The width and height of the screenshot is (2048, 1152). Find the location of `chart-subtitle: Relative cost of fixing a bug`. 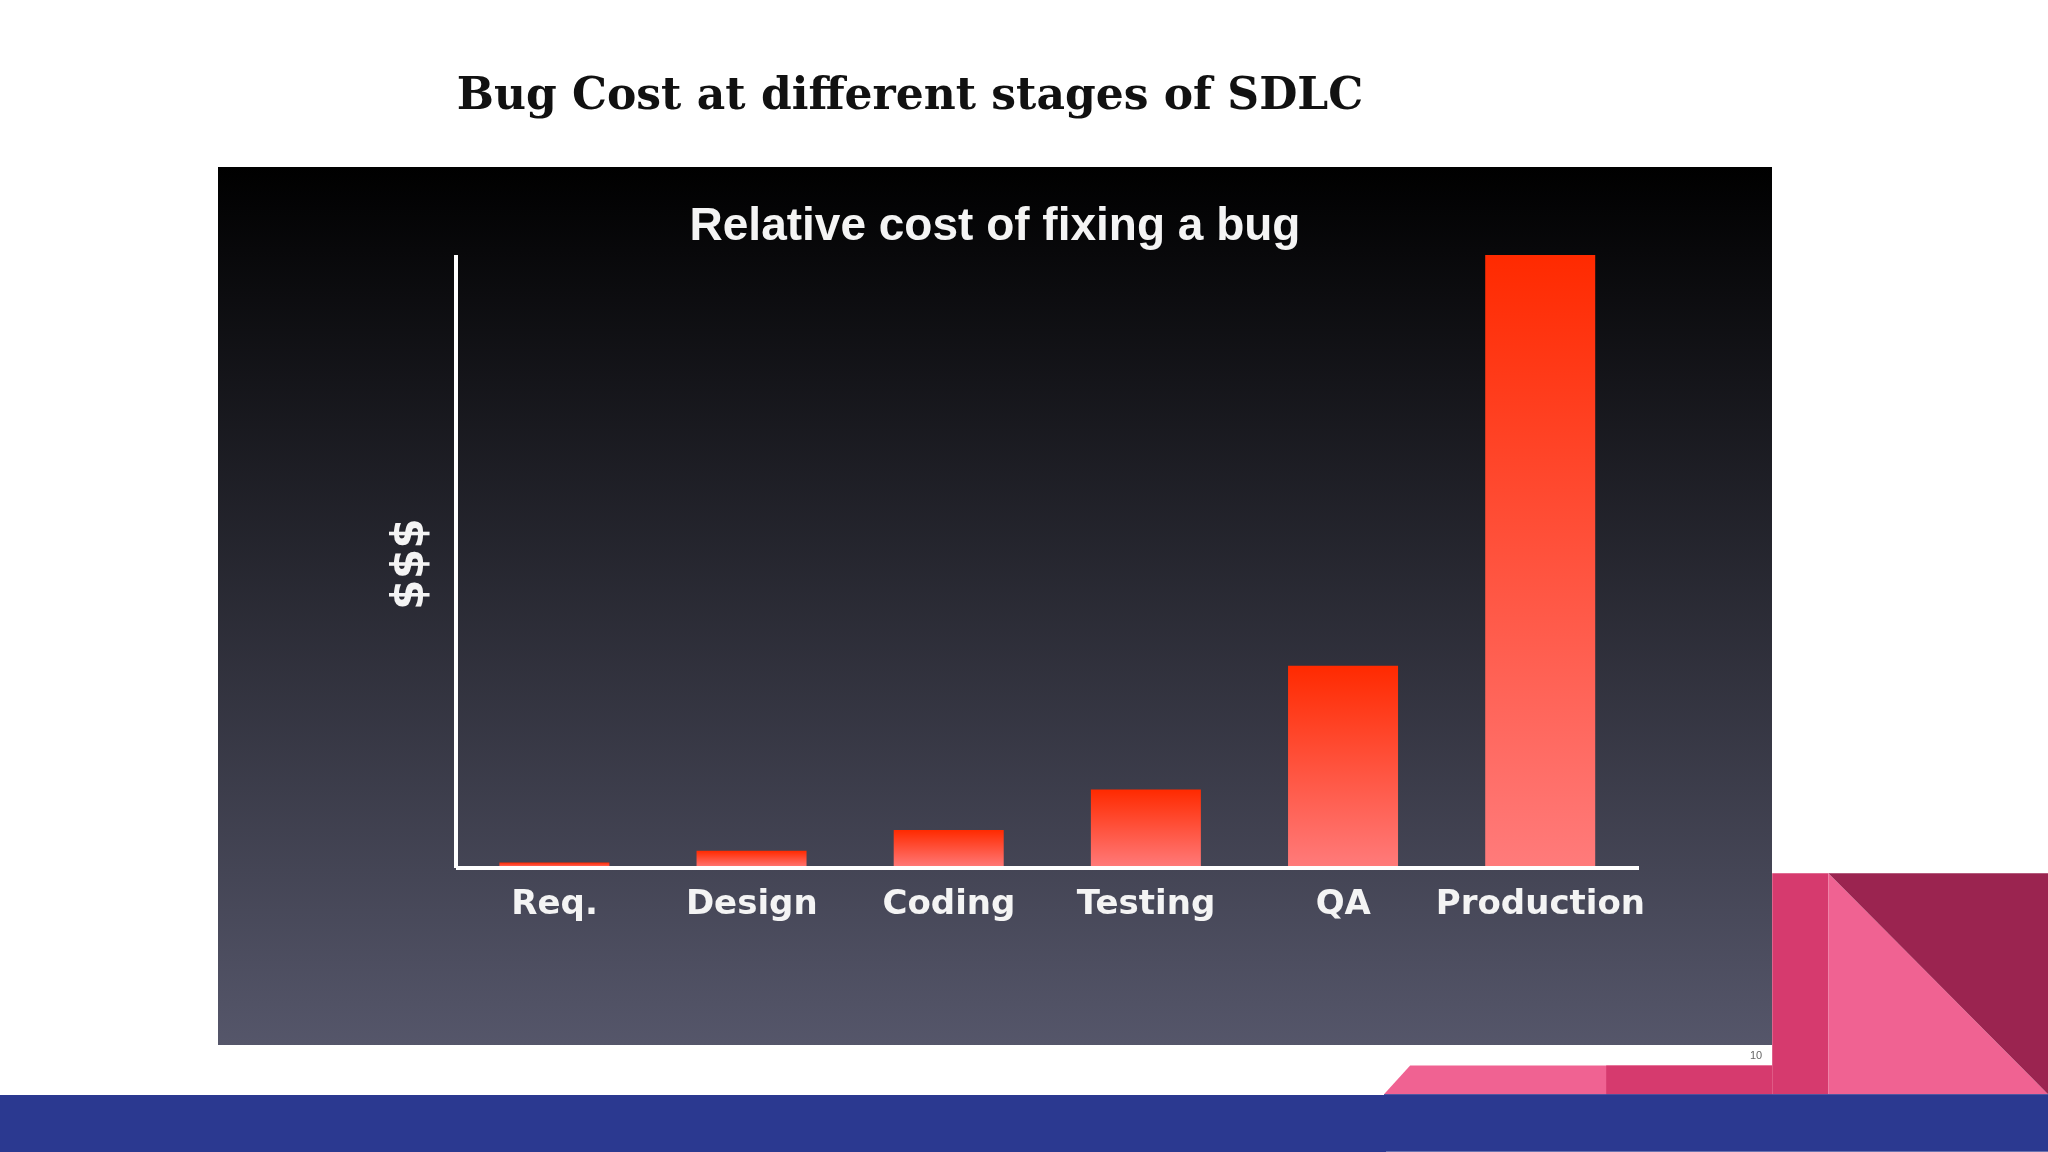

chart-subtitle: Relative cost of fixing a bug is located at coordinates (995, 224).